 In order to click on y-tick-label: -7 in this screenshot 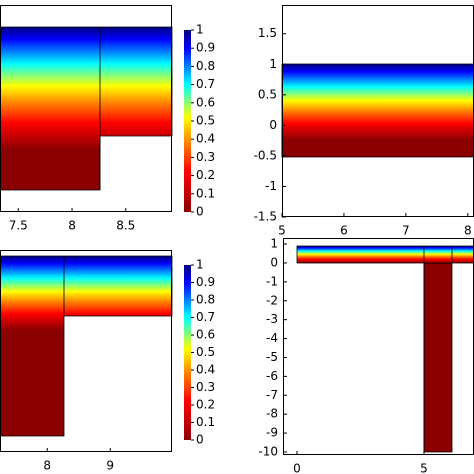, I will do `click(272, 395)`.